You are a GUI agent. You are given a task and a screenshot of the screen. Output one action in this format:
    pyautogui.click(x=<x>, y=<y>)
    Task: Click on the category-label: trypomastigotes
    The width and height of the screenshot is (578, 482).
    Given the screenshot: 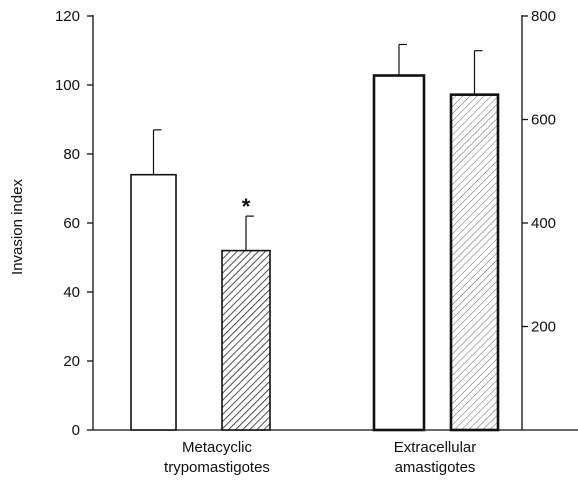 What is the action you would take?
    pyautogui.click(x=217, y=467)
    